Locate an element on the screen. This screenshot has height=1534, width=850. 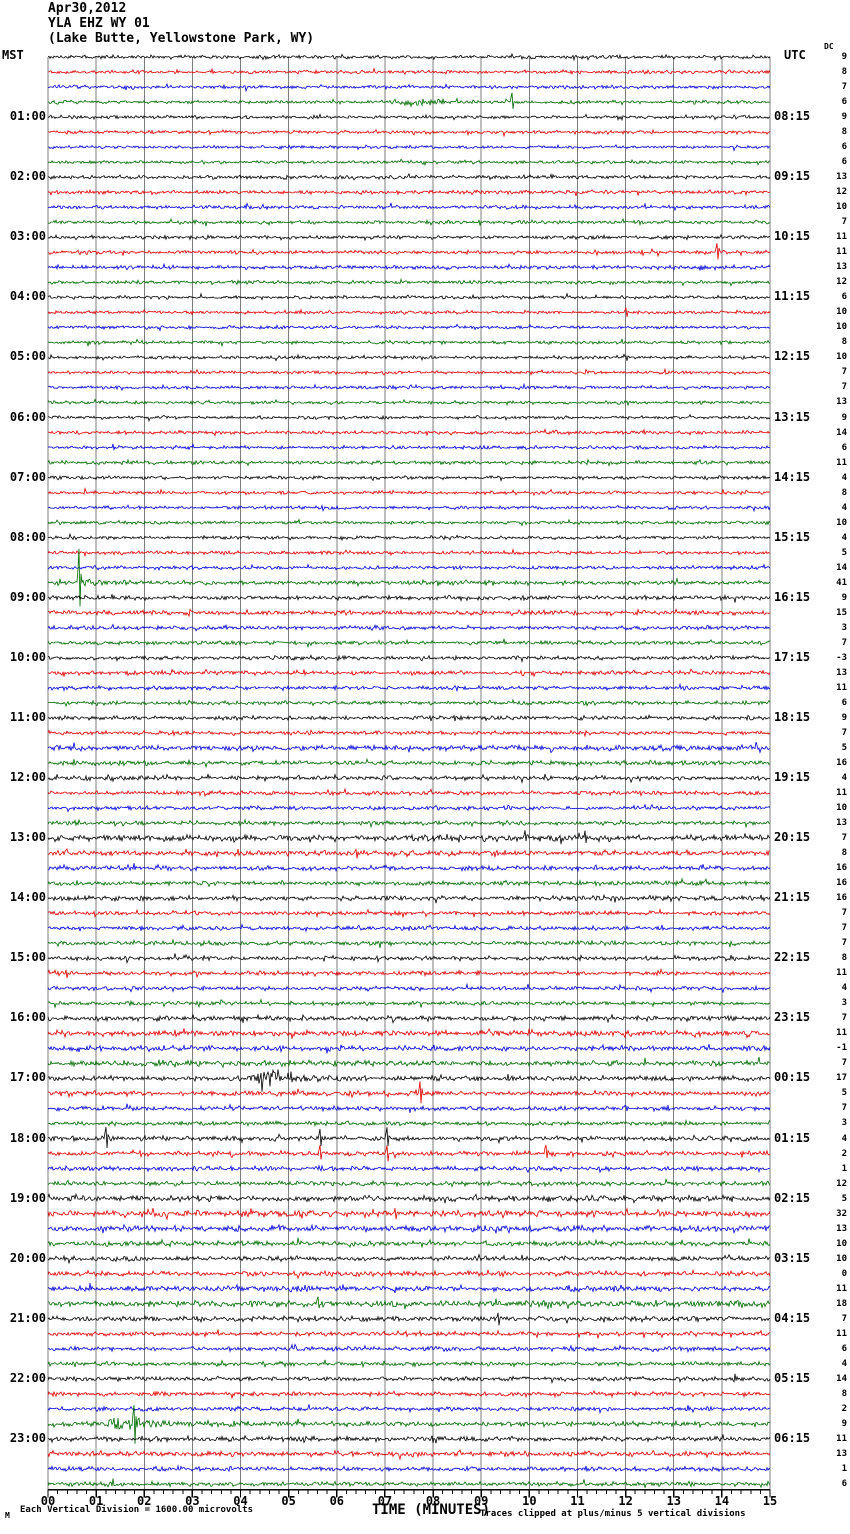
utc-hour-label: 06:15 is located at coordinates (792, 1437).